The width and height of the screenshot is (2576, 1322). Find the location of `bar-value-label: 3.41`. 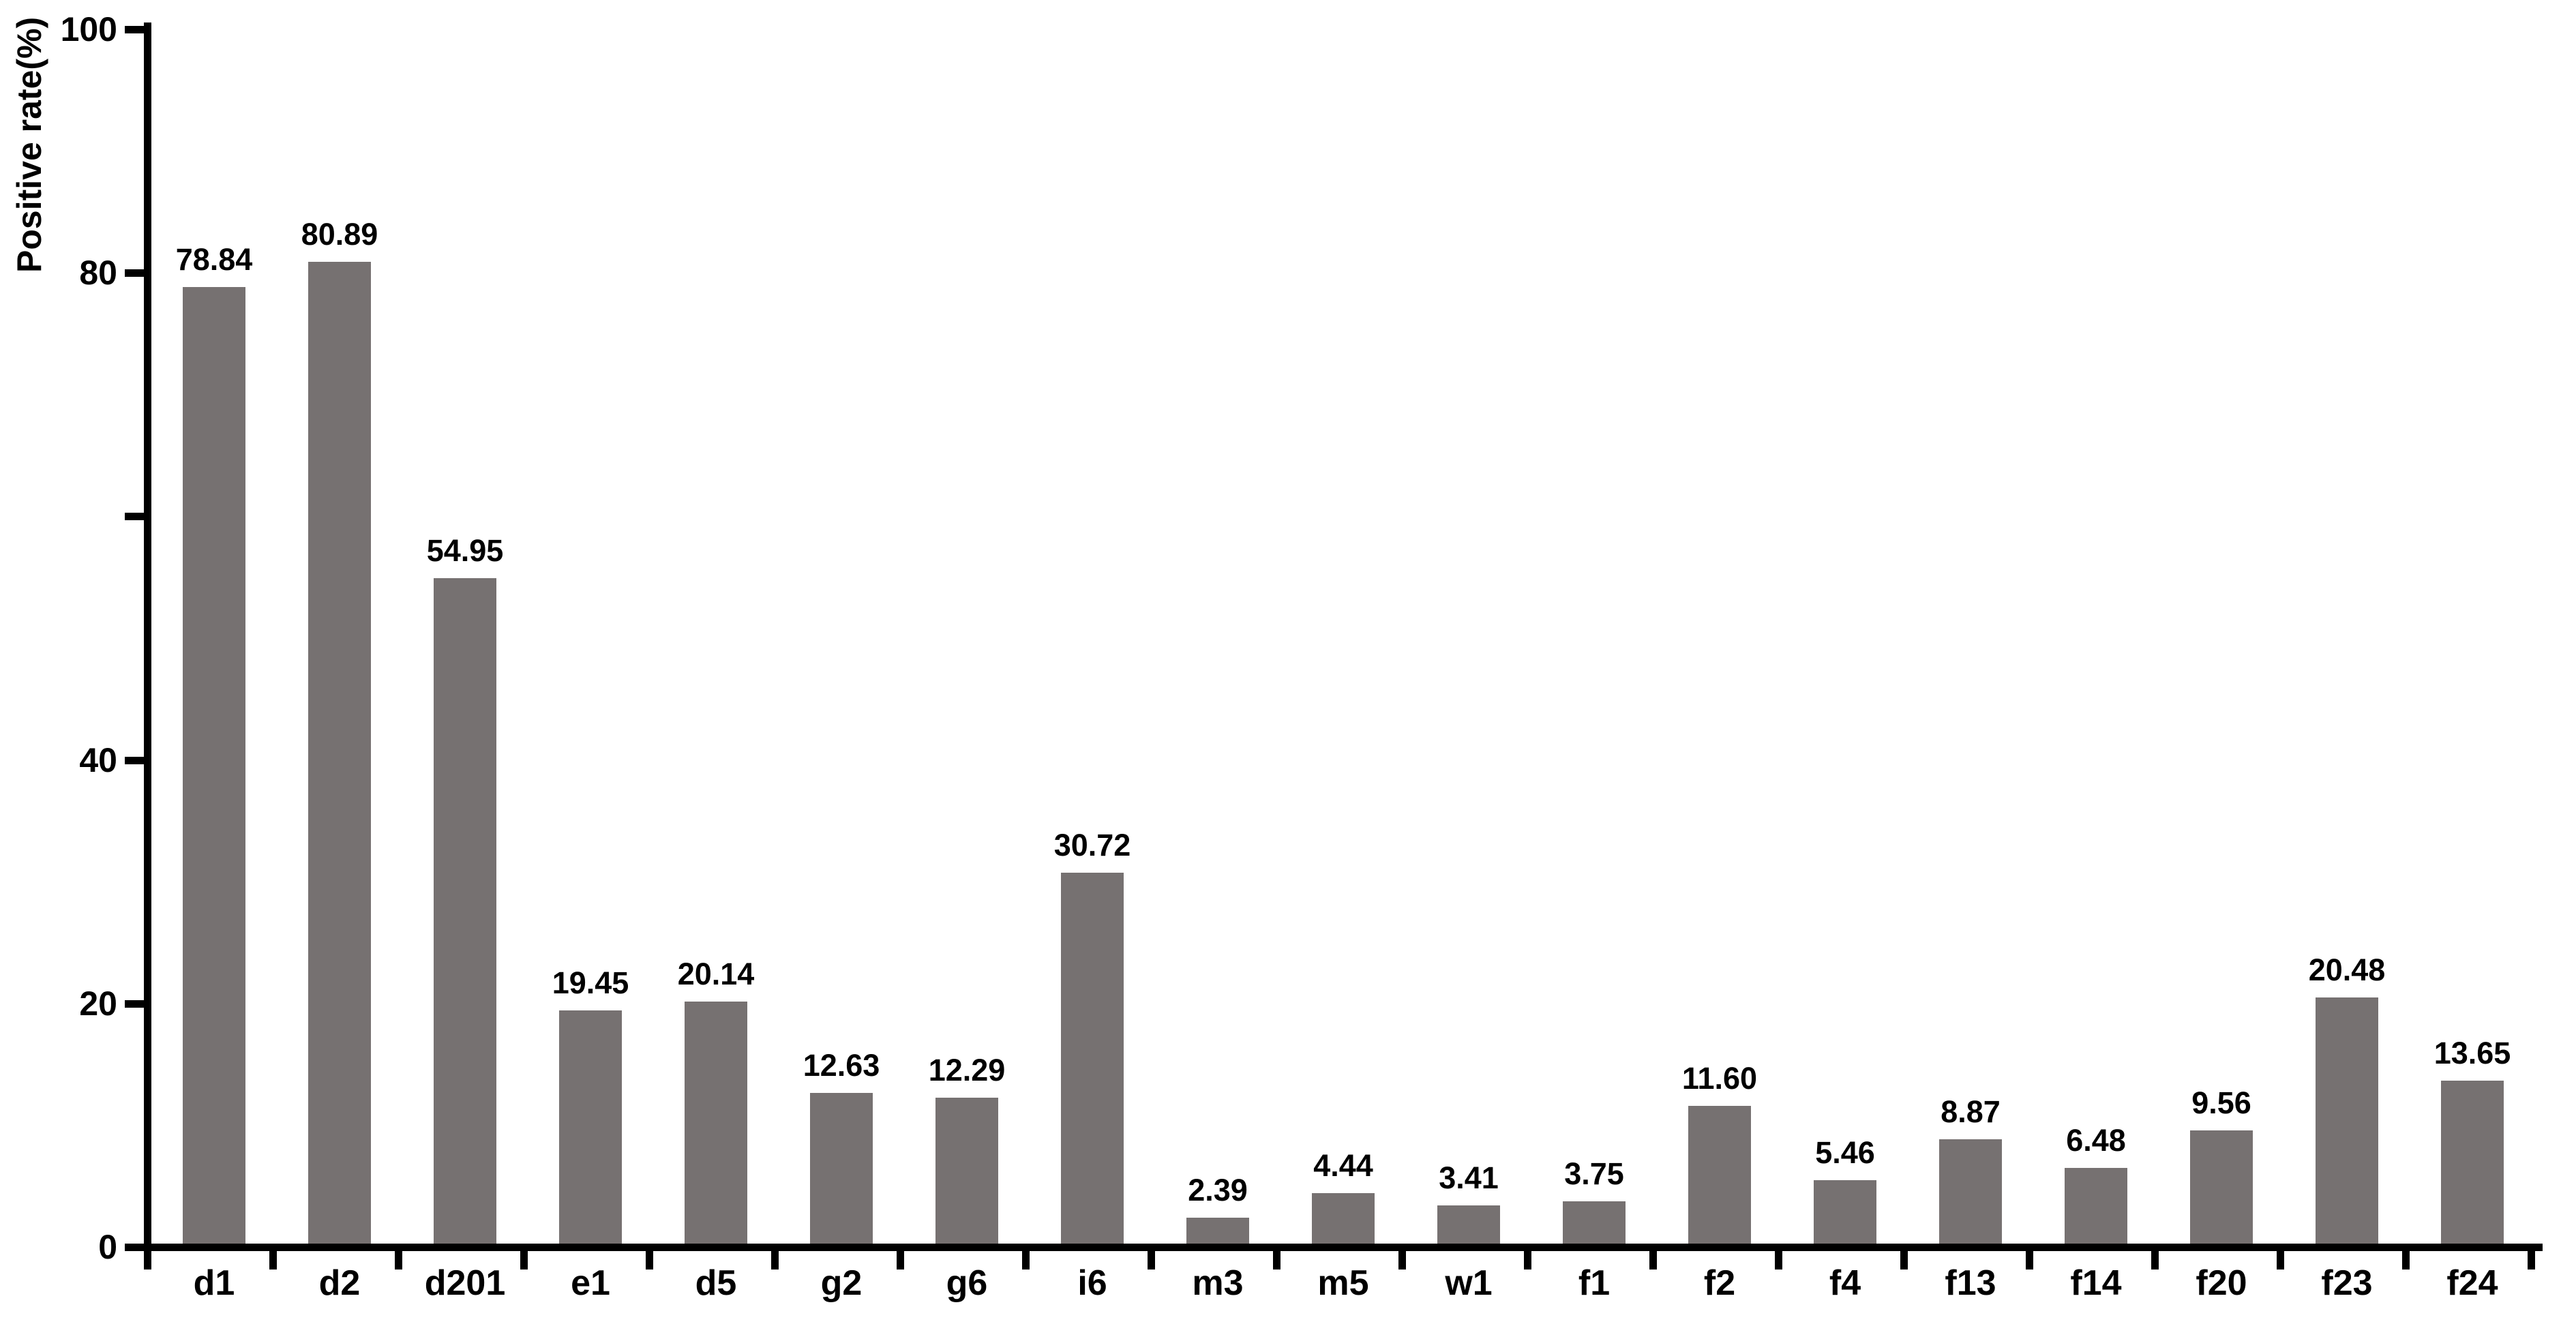

bar-value-label: 3.41 is located at coordinates (1469, 1178).